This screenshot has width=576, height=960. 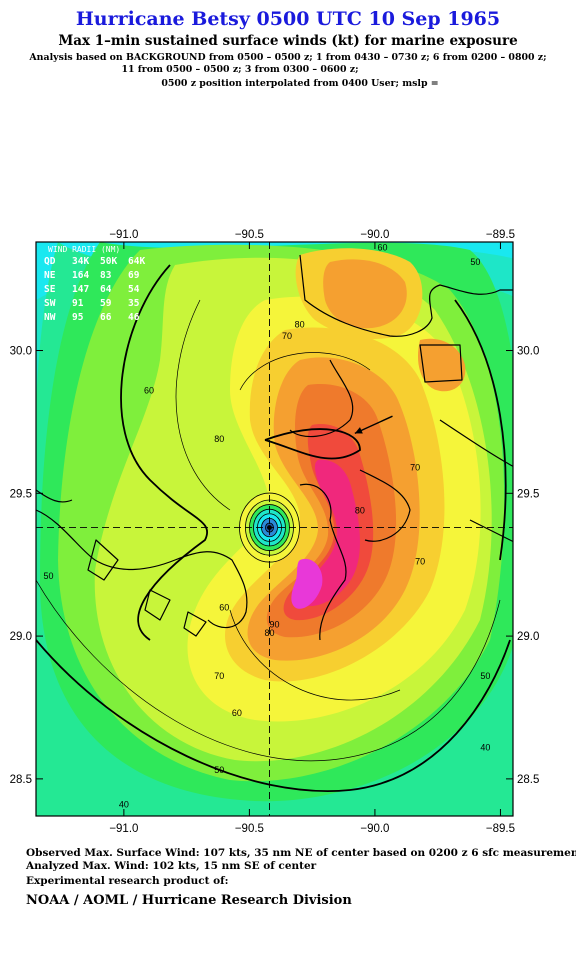 What do you see at coordinates (274, 625) in the screenshot?
I see `contour-label: 90` at bounding box center [274, 625].